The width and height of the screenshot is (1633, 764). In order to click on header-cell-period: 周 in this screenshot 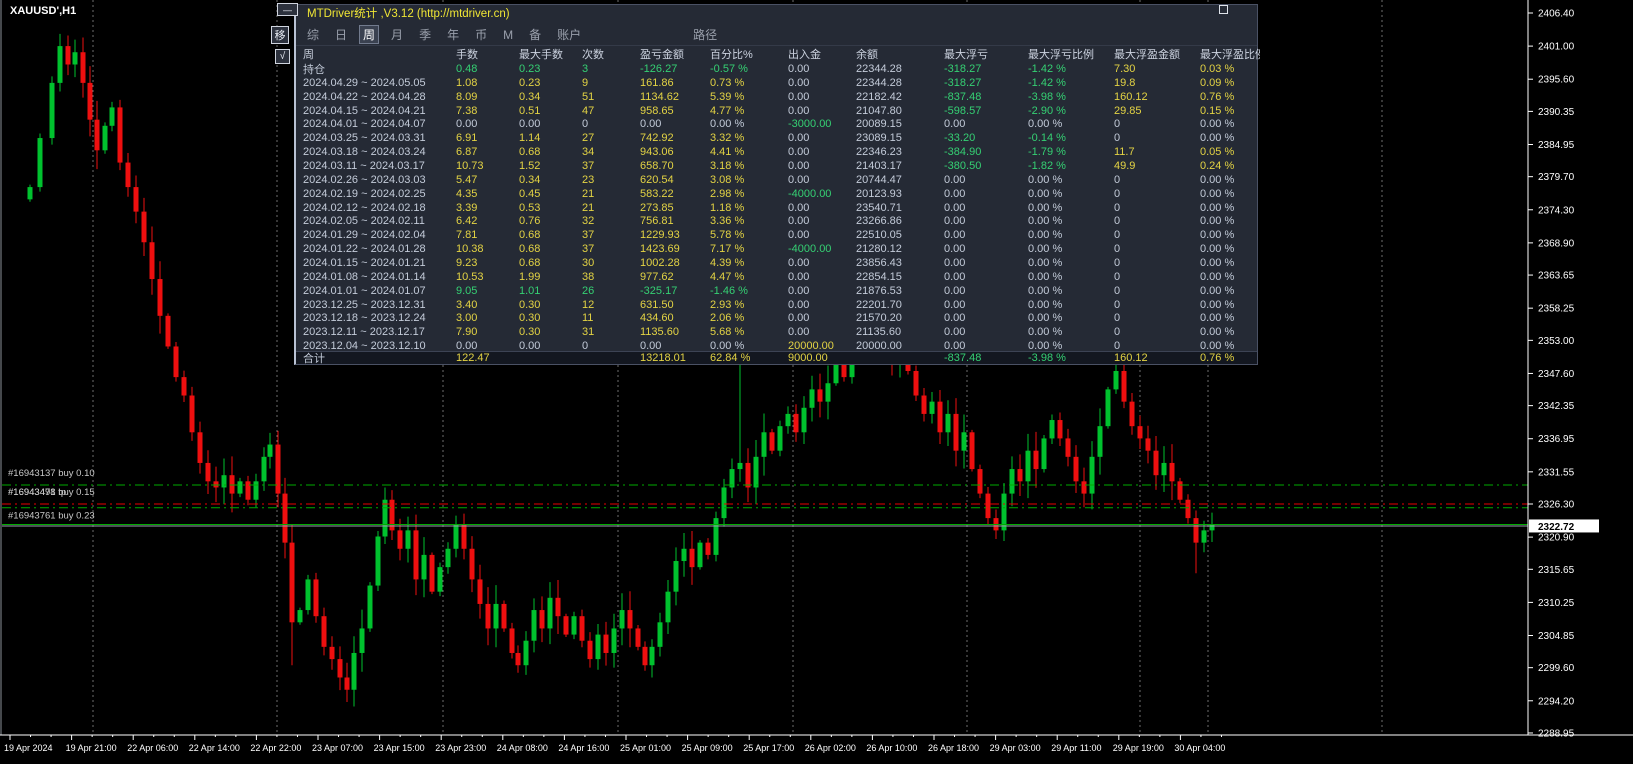, I will do `click(308, 55)`.